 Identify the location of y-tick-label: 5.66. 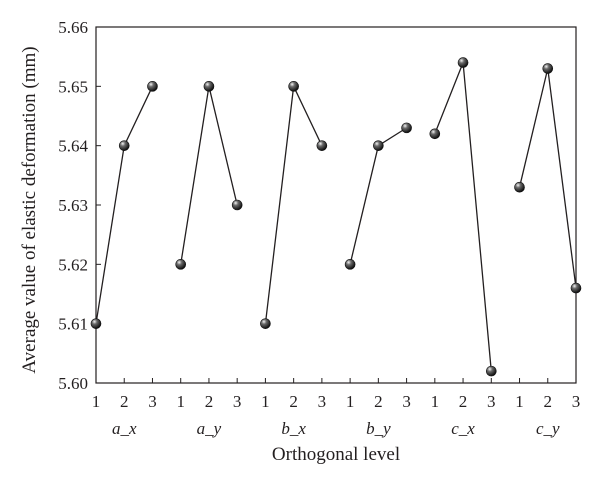
(73, 27).